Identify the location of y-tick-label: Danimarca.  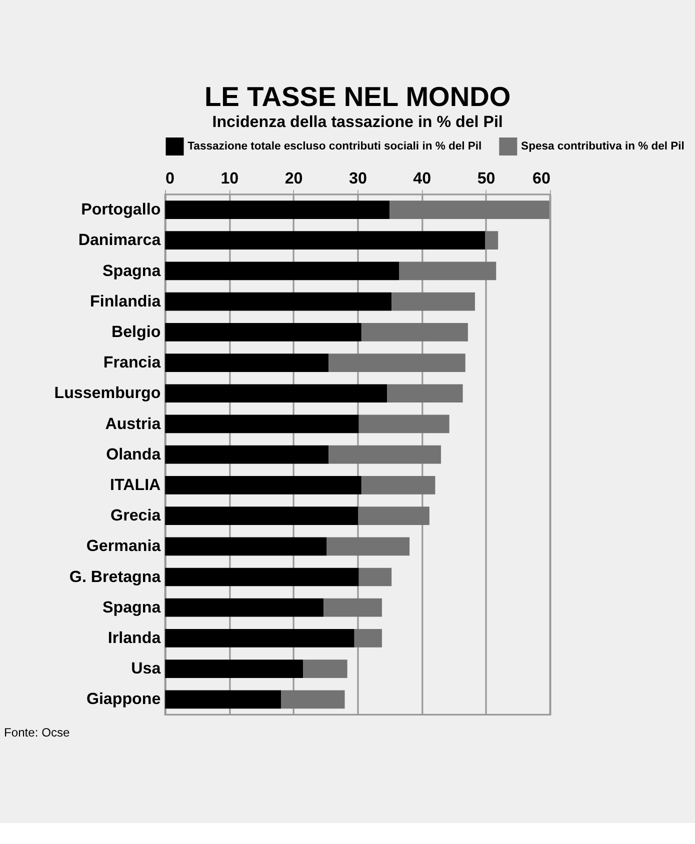
(120, 240).